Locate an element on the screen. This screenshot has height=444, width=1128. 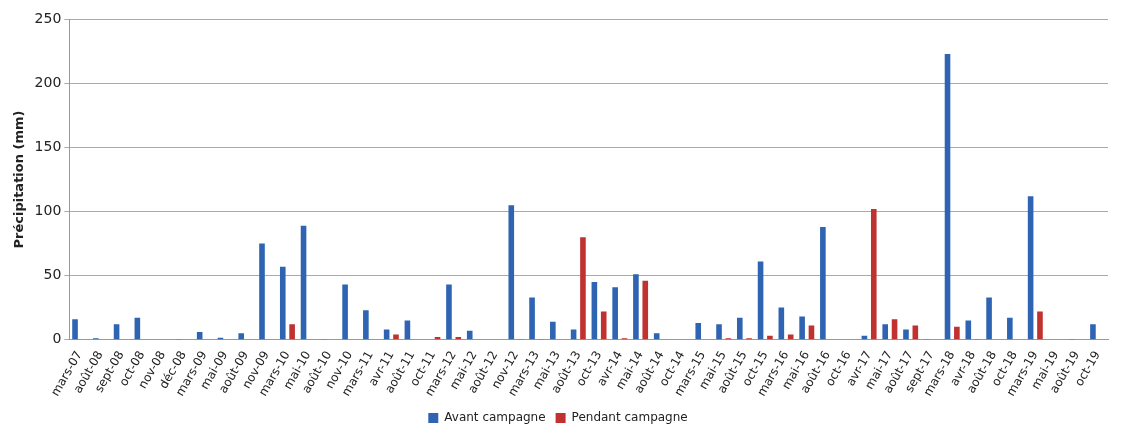
y-axis-title: Précipitation (mm) is located at coordinates (19, 179).